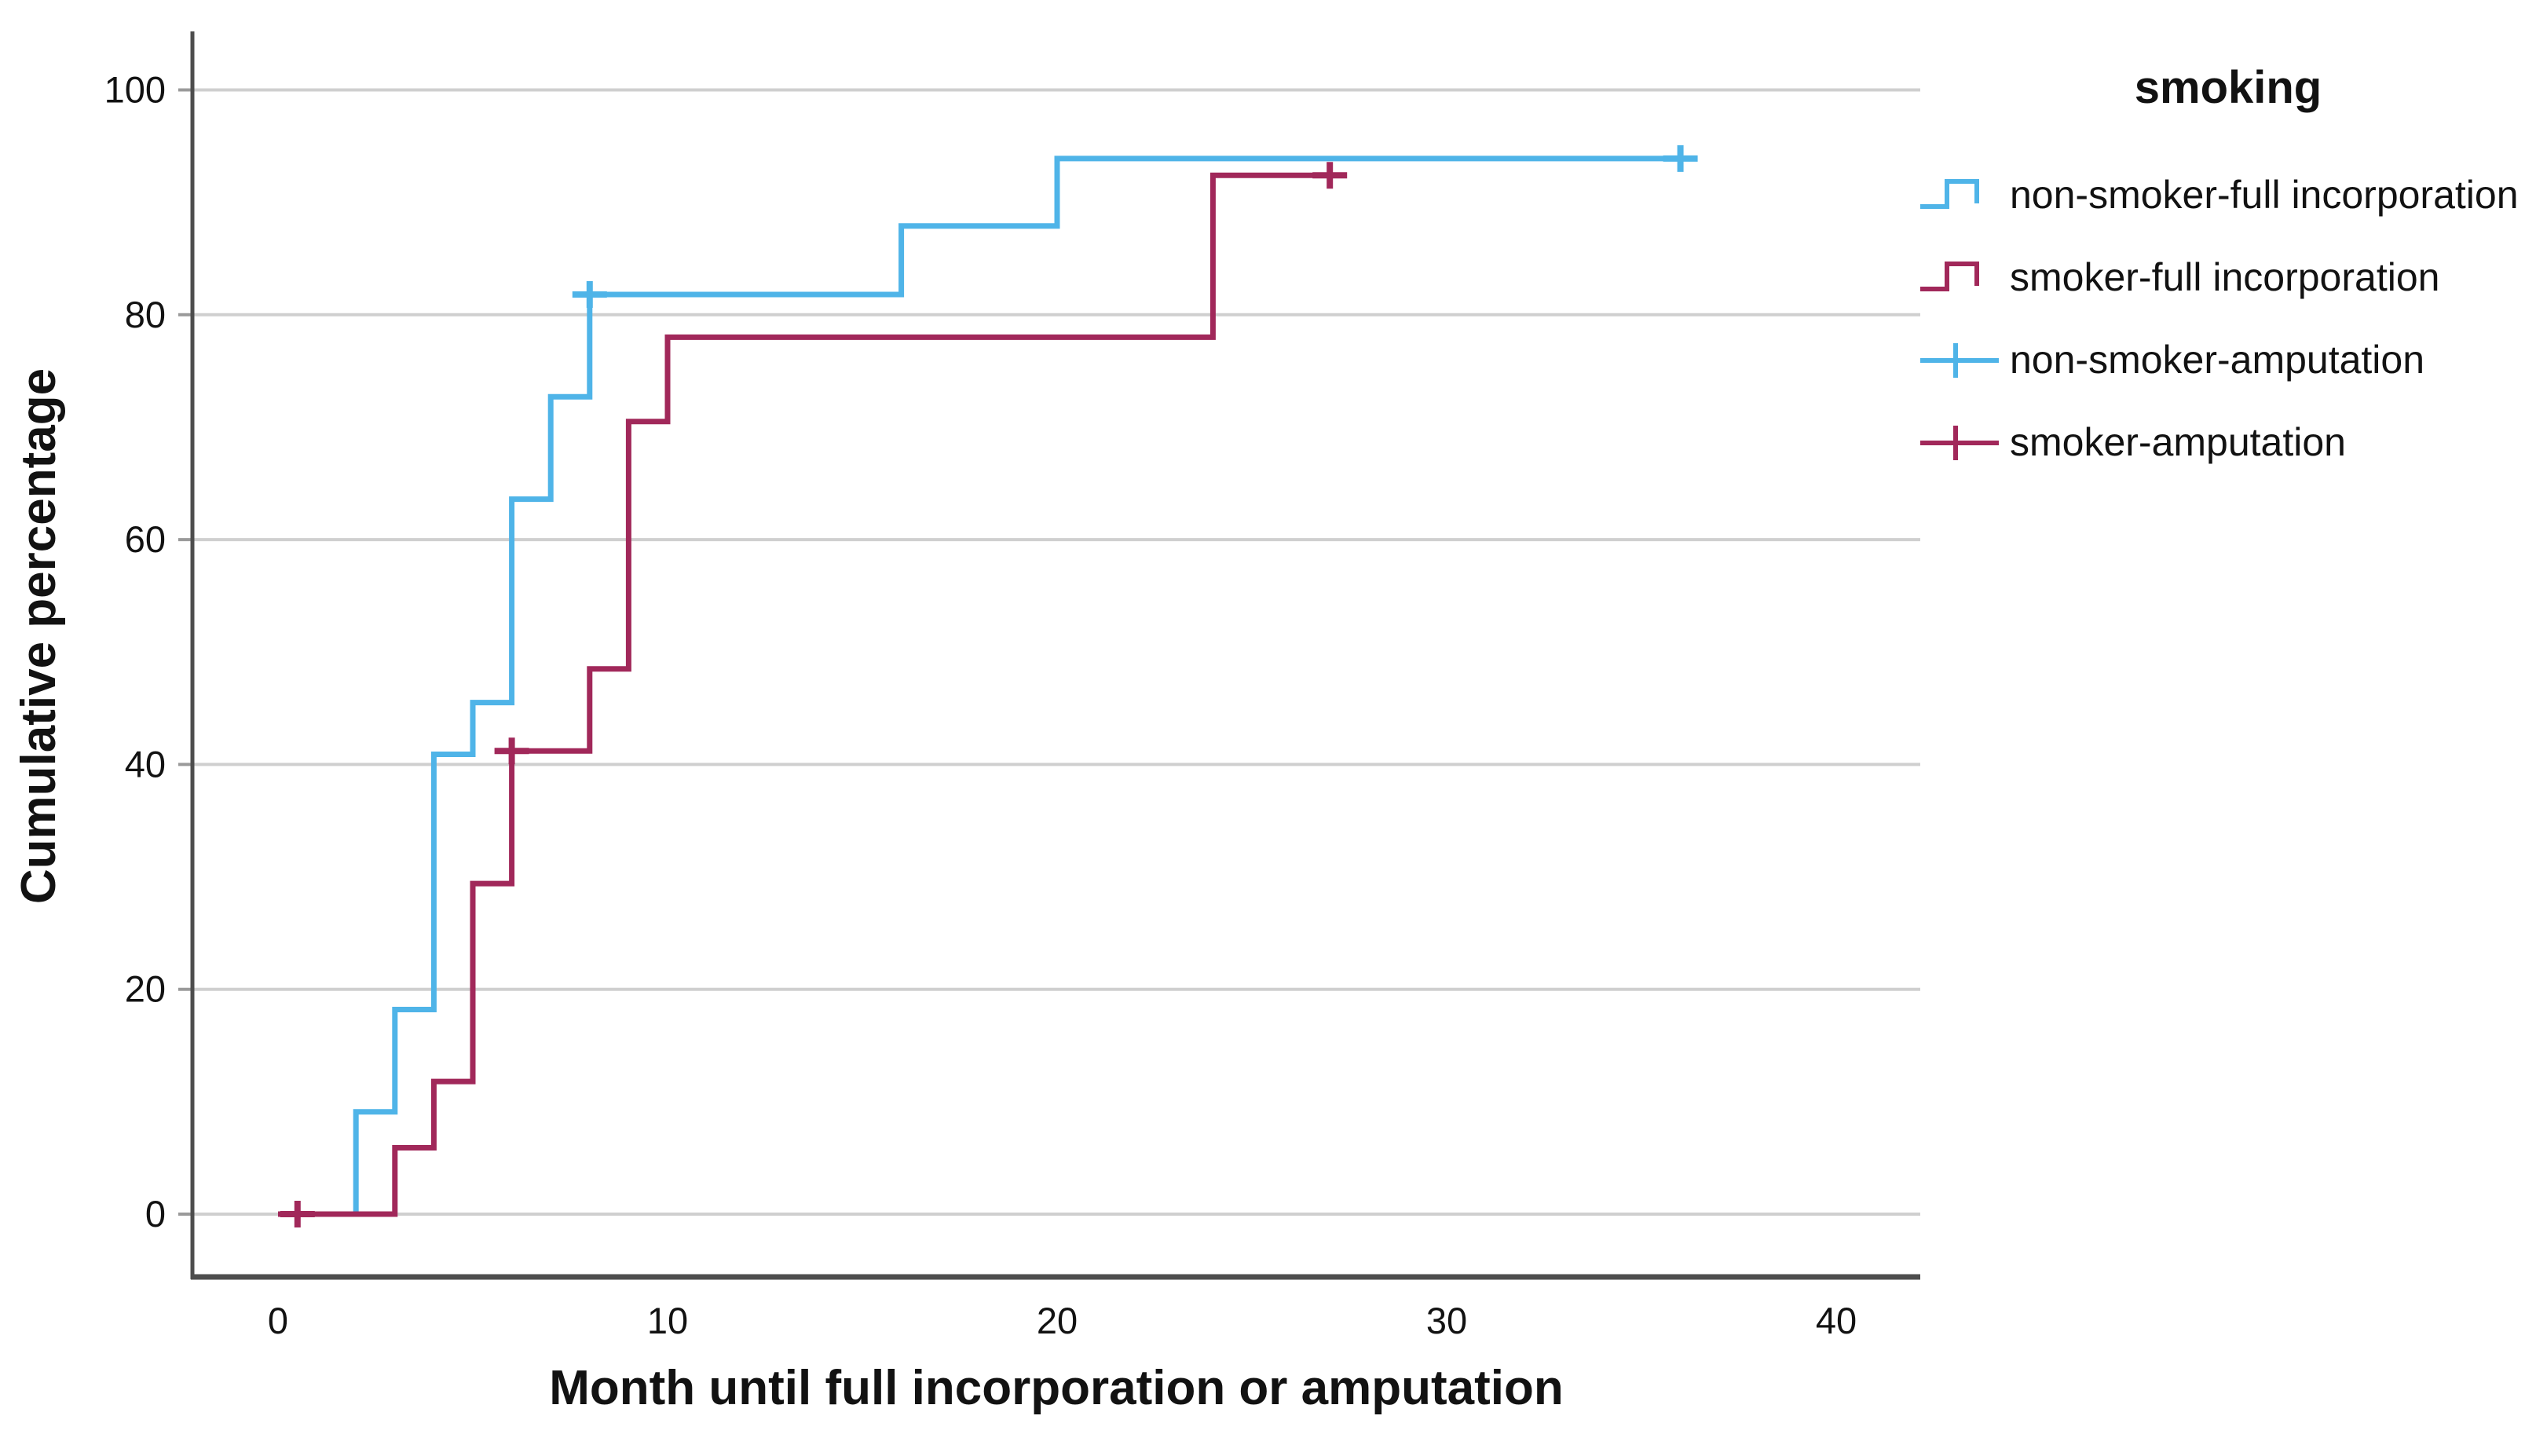 The image size is (2536, 1456). What do you see at coordinates (145, 764) in the screenshot?
I see `y-tick-label: 40` at bounding box center [145, 764].